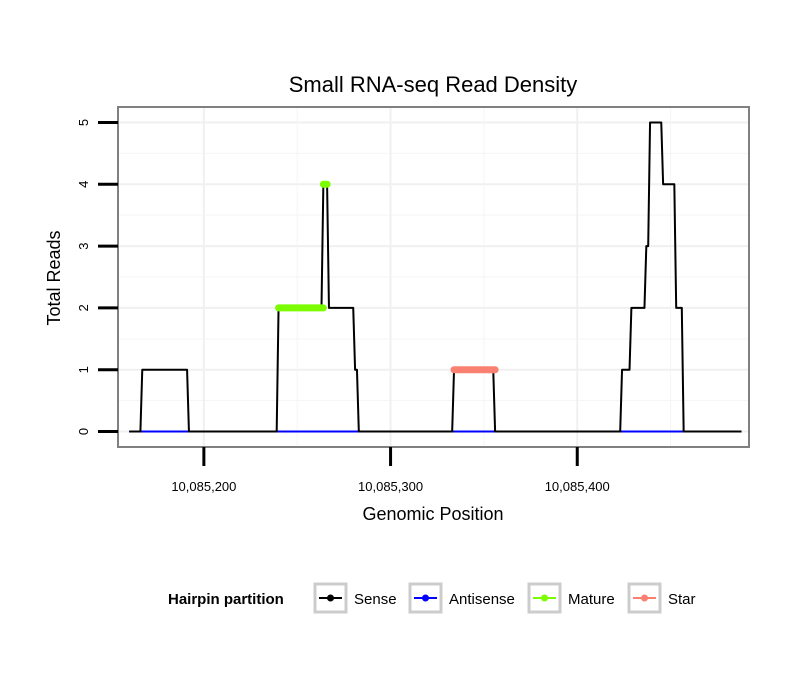 The width and height of the screenshot is (810, 690). Describe the element at coordinates (83, 369) in the screenshot. I see `y-tick-label-1: 1` at that location.